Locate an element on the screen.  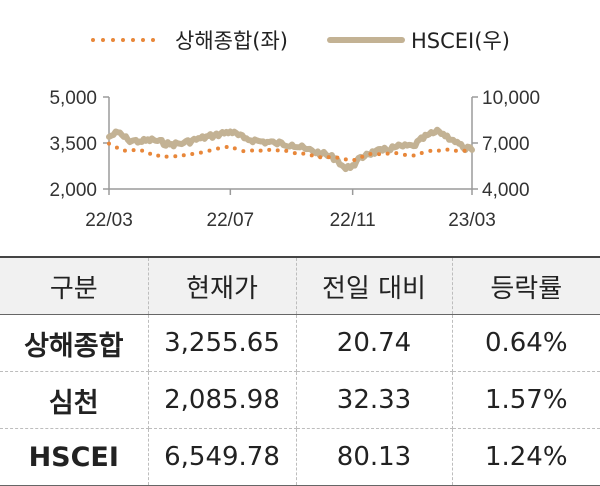
table-row: 상해종합 3,255.65 20.74 0.64% is located at coordinates (300, 343).